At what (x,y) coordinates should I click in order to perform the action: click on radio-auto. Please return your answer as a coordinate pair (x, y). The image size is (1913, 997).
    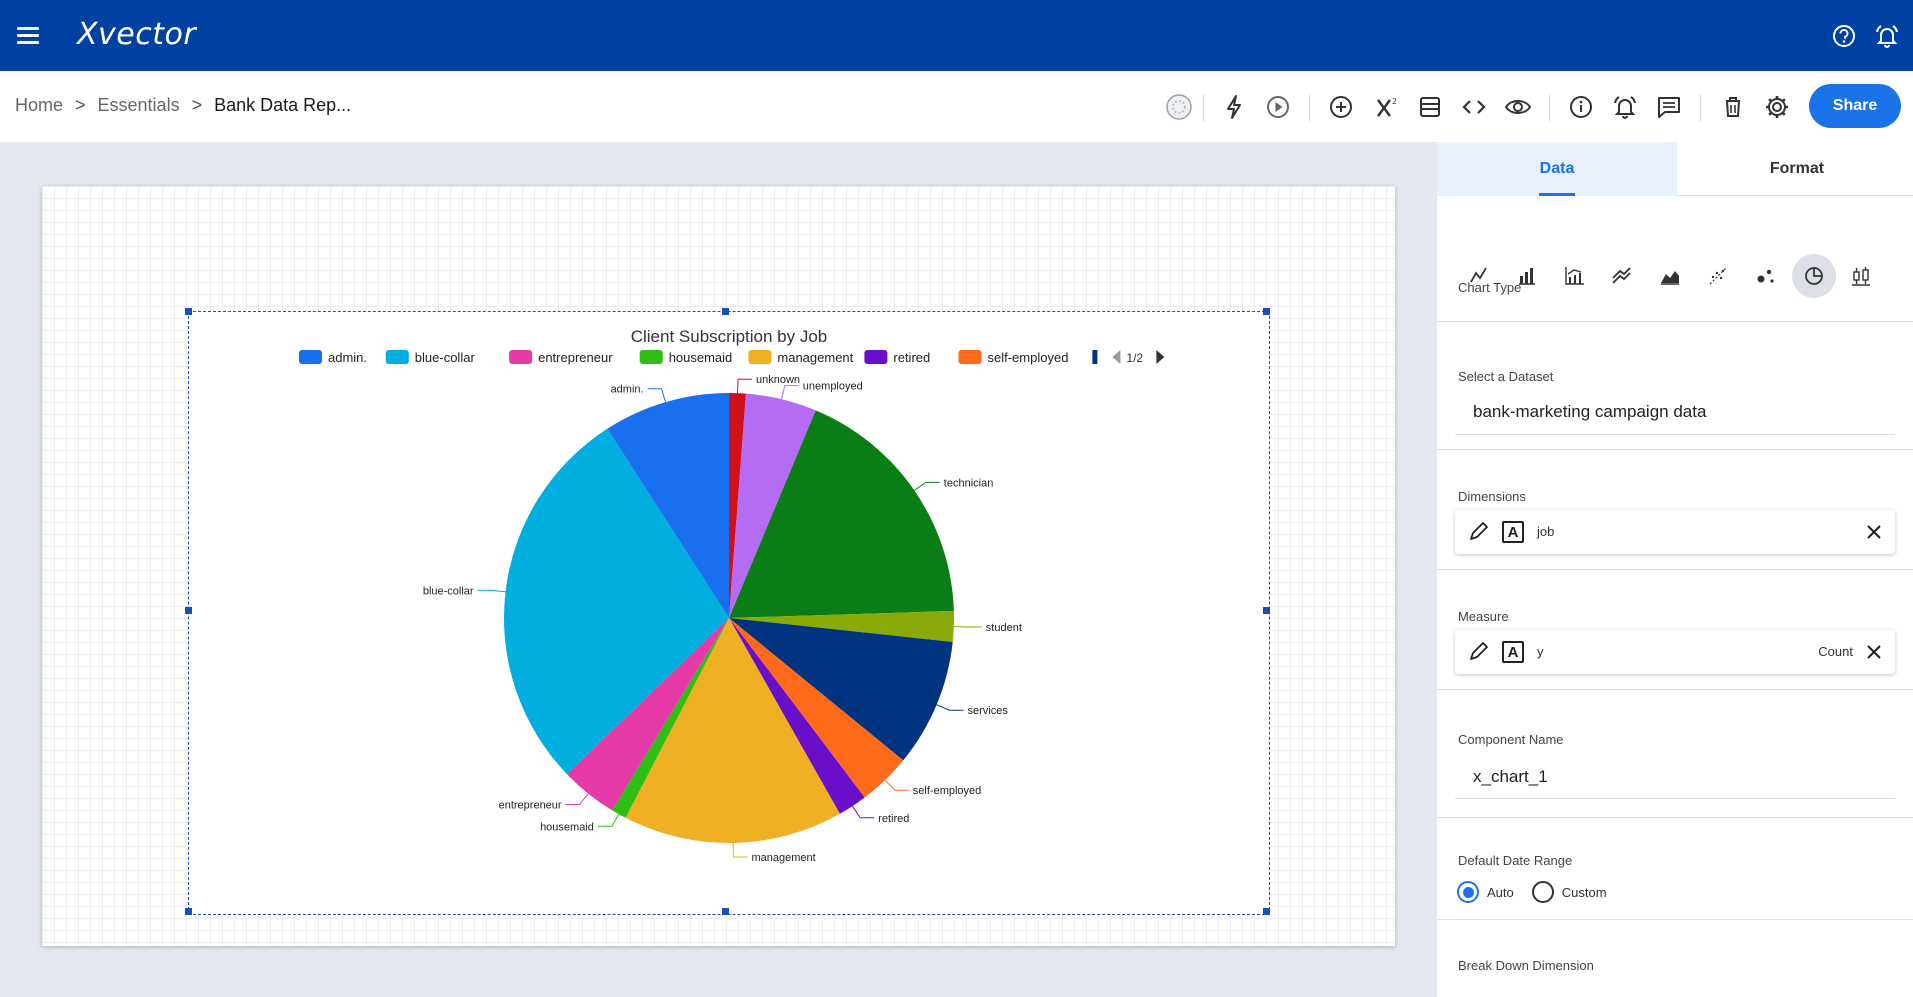
    Looking at the image, I should click on (1468, 892).